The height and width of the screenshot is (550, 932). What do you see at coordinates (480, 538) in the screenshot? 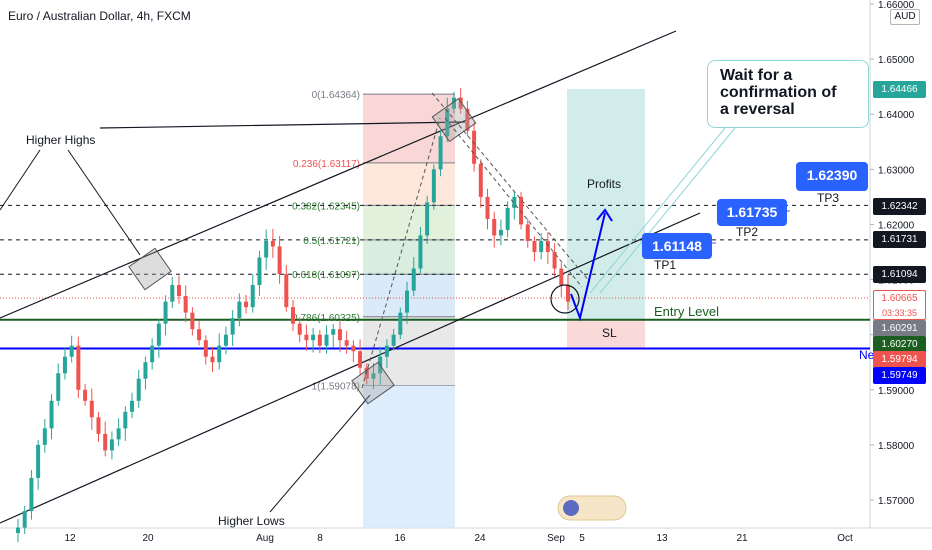
I see `x-tick-label: 24` at bounding box center [480, 538].